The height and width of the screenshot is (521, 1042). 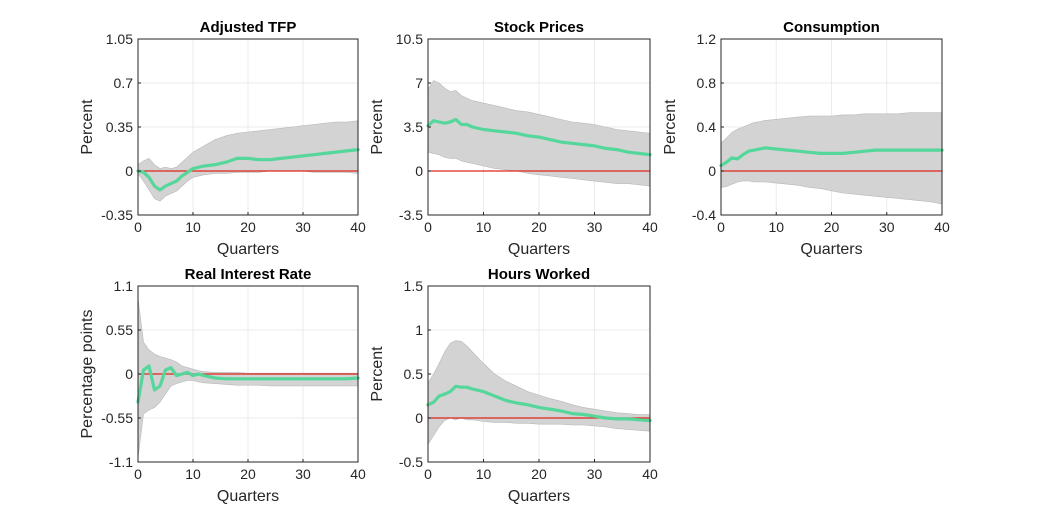 I want to click on y-tick-label: 7, so click(x=419, y=83).